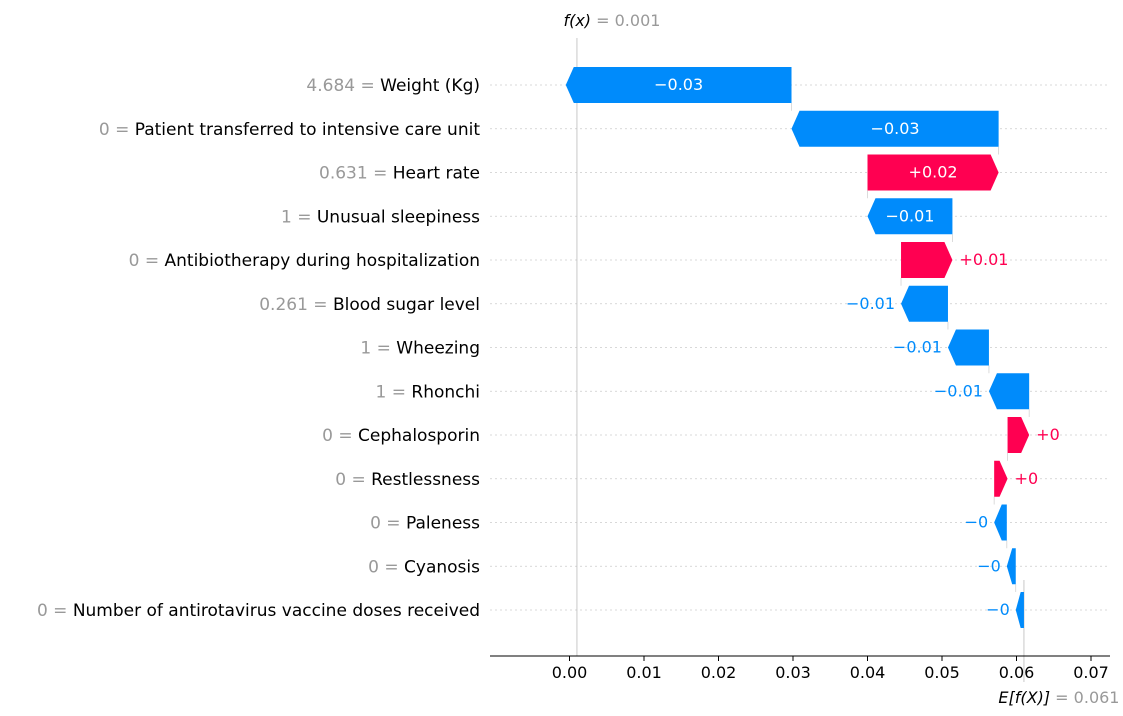 This screenshot has width=1123, height=716. I want to click on feature-label: 0 = Restlessness, so click(407, 480).